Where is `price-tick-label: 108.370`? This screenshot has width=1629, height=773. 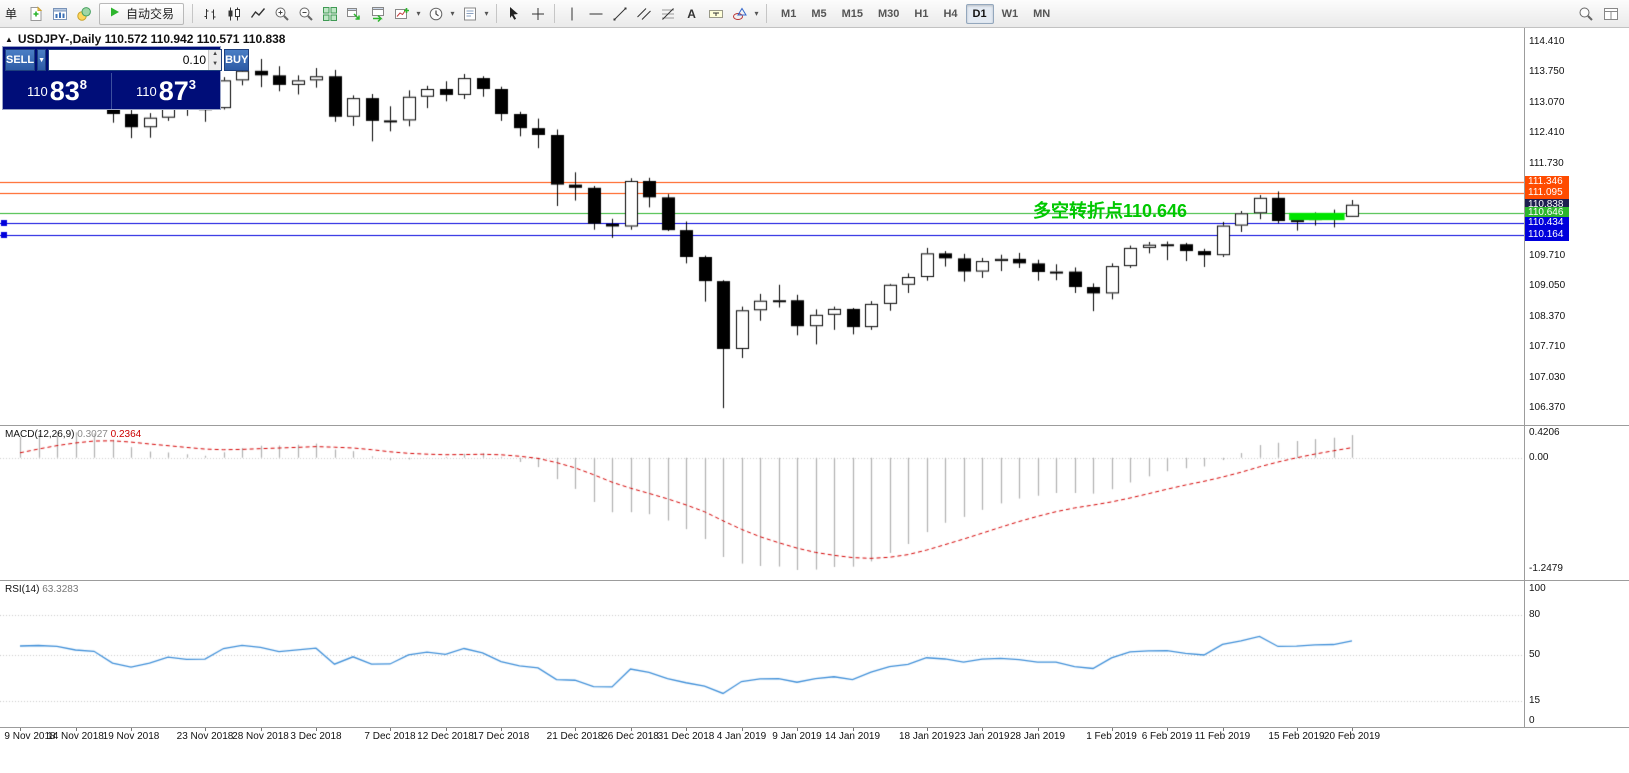
price-tick-label: 108.370 is located at coordinates (1547, 317).